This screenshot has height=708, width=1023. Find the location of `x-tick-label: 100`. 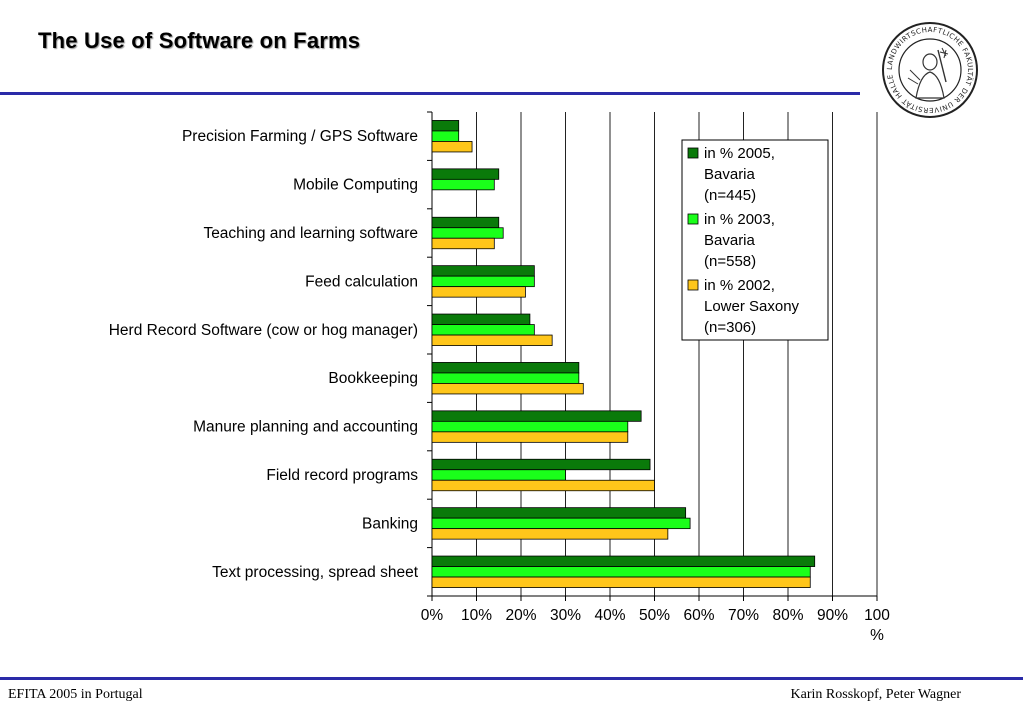

x-tick-label: 100 is located at coordinates (877, 615).